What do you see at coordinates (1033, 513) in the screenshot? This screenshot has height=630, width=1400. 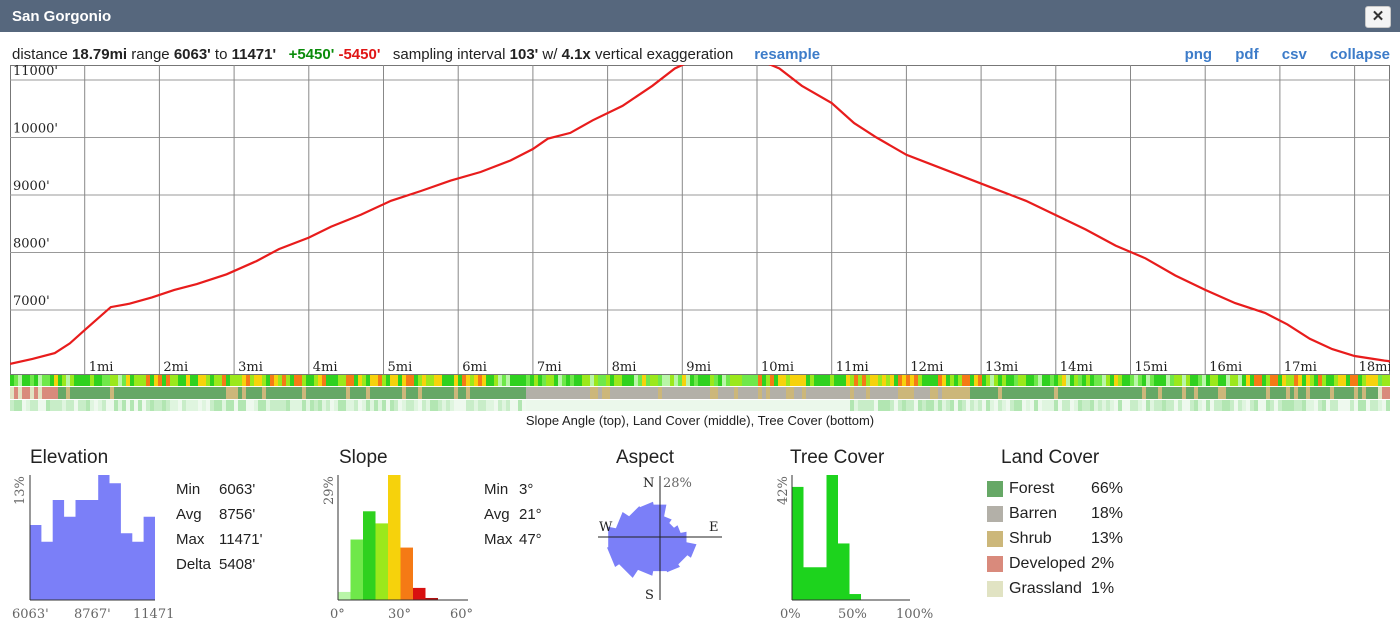 I see `land-cover-label: Barren` at bounding box center [1033, 513].